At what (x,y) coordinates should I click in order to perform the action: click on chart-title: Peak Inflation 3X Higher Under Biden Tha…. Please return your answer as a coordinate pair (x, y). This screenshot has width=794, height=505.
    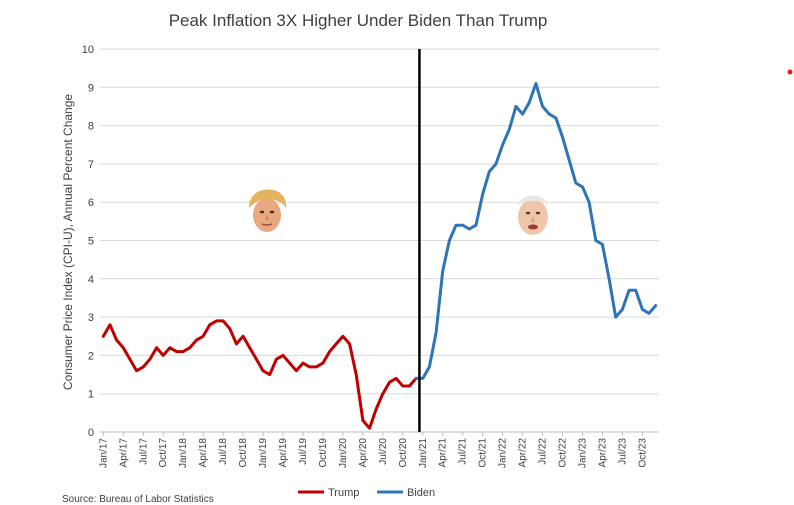
    Looking at the image, I should click on (358, 20).